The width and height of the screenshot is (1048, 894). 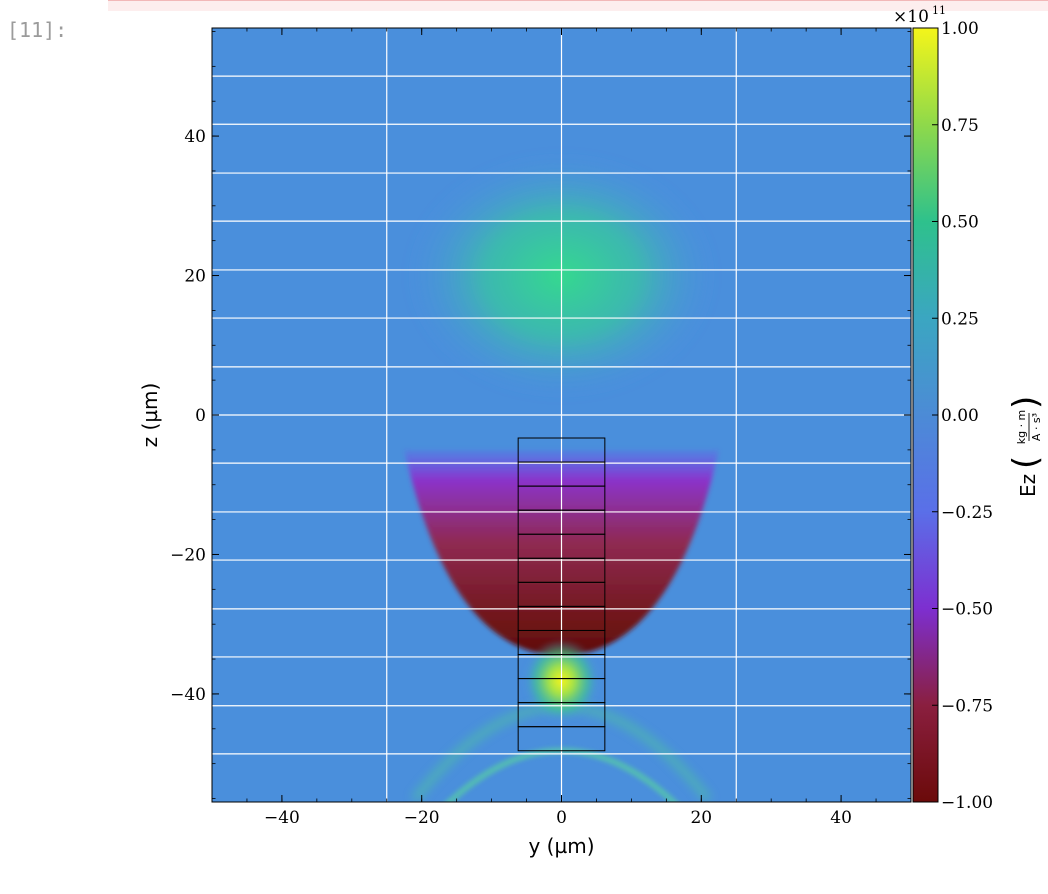 I want to click on colorbar-unit-denominator: A · s³, so click(x=1036, y=427).